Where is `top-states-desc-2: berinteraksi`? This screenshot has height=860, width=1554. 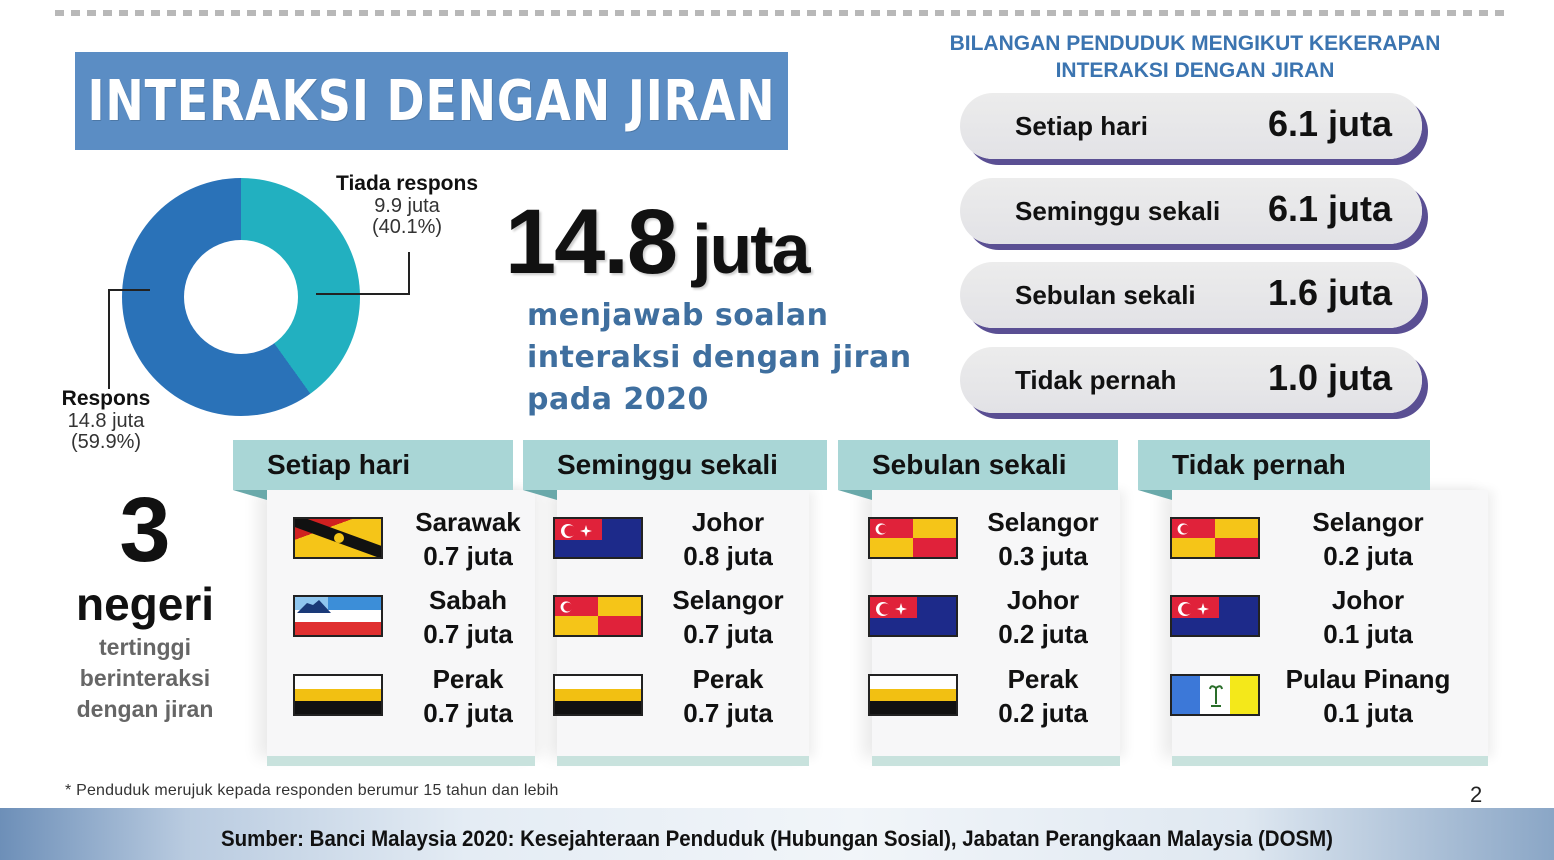
top-states-desc-2: berinteraksi is located at coordinates (145, 678).